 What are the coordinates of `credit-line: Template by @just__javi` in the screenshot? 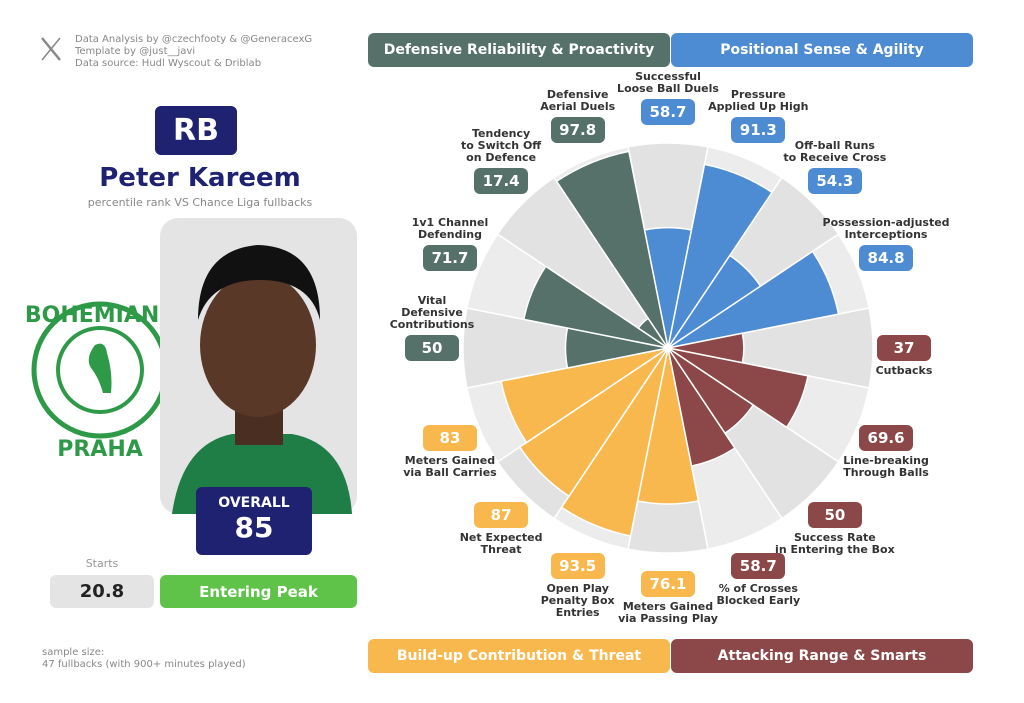 It's located at (135, 51).